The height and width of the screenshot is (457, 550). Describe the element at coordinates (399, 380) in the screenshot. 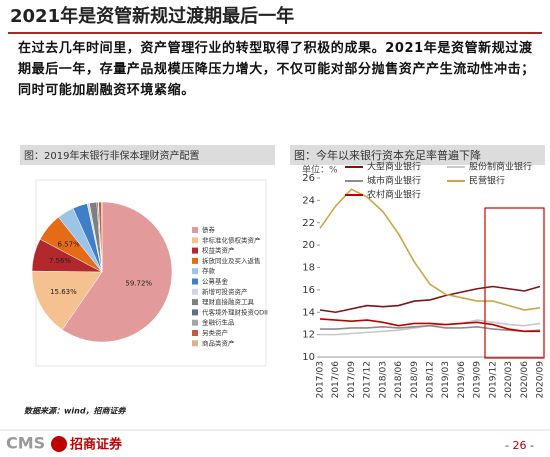

I see `x-tick-label: 2018/06` at that location.